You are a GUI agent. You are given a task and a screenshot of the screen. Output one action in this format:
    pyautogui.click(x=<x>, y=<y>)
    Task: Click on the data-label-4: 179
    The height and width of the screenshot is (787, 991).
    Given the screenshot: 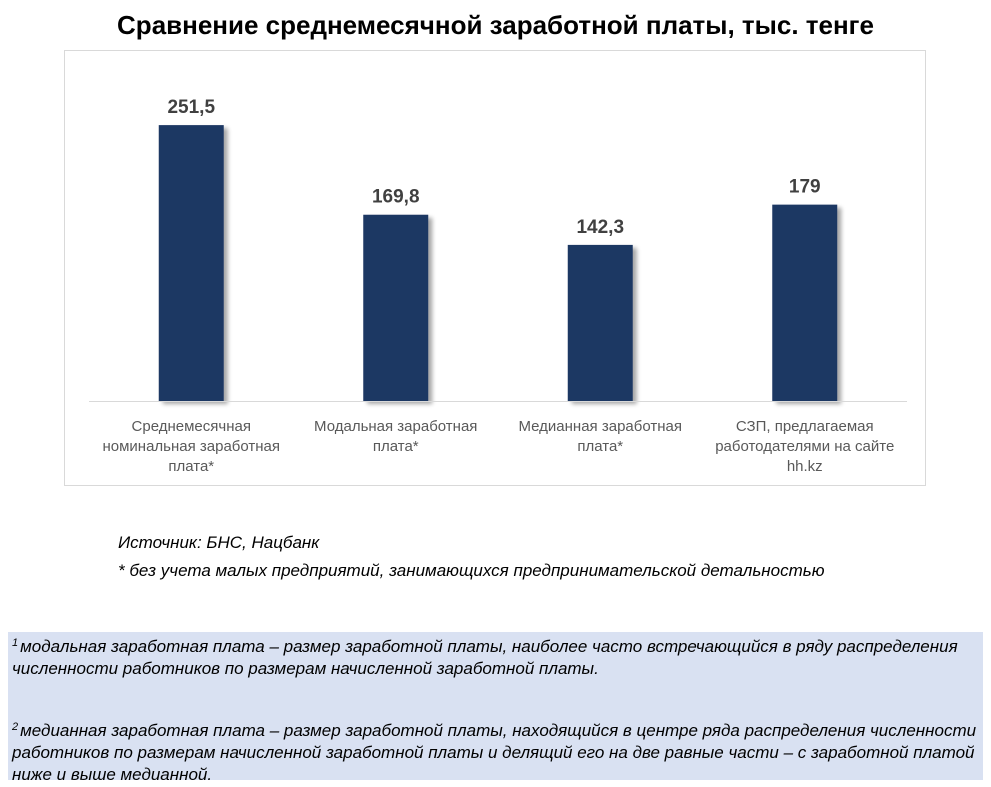 What is the action you would take?
    pyautogui.click(x=805, y=187)
    